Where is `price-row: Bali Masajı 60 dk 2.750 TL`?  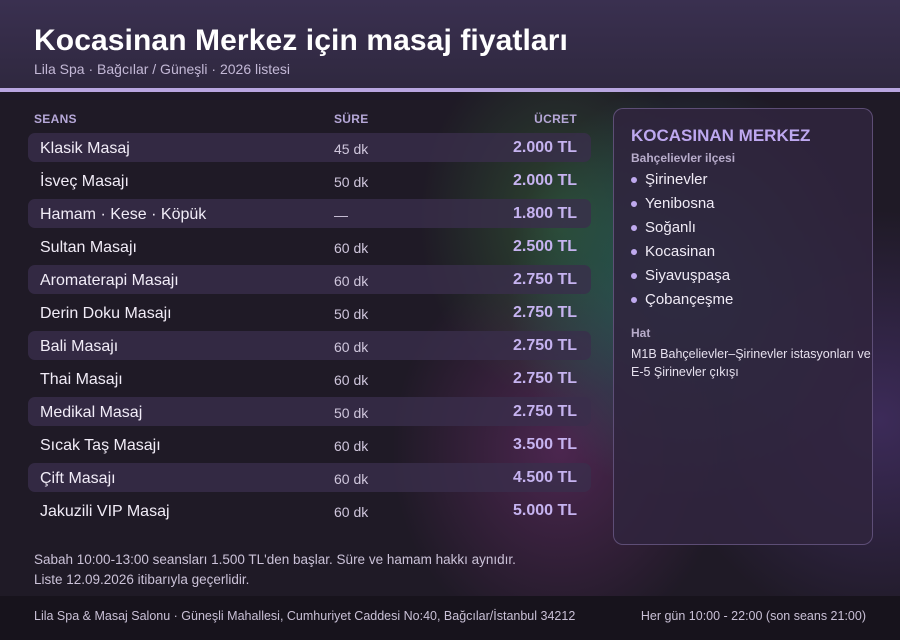
price-row: Bali Masajı 60 dk 2.750 TL is located at coordinates (309, 345).